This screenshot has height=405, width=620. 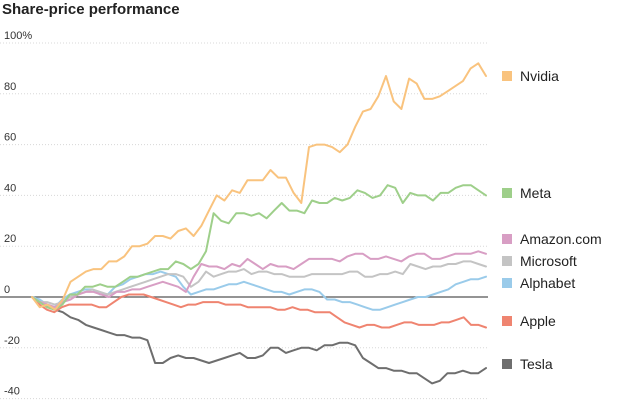 I want to click on amazon-com-line, so click(x=259, y=279).